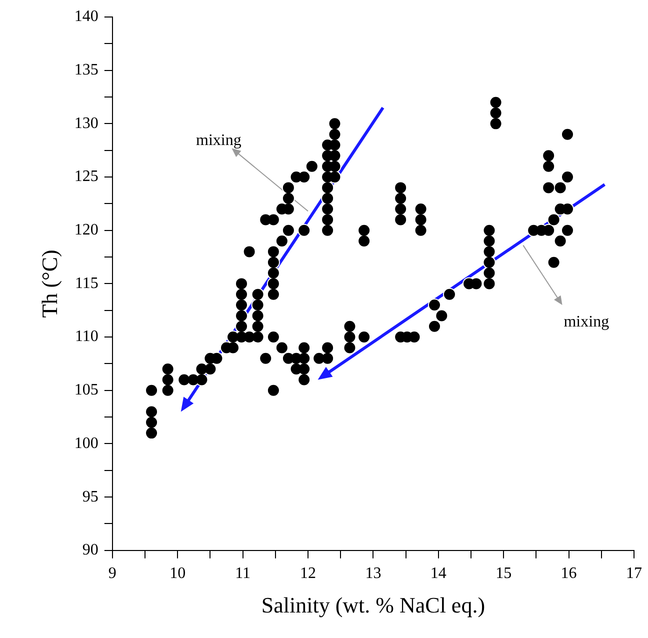  Describe the element at coordinates (86, 283) in the screenshot. I see `y-tick-label: 115` at that location.